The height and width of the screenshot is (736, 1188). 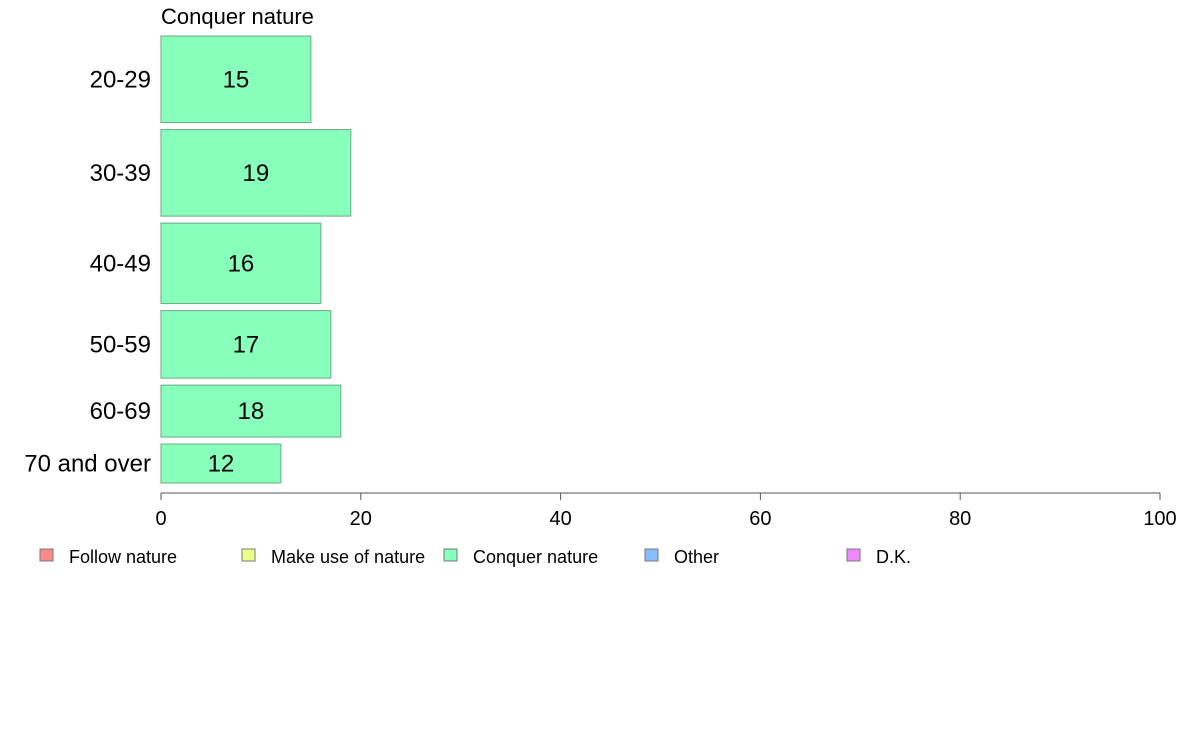 What do you see at coordinates (120, 79) in the screenshot?
I see `category-label: 20-29` at bounding box center [120, 79].